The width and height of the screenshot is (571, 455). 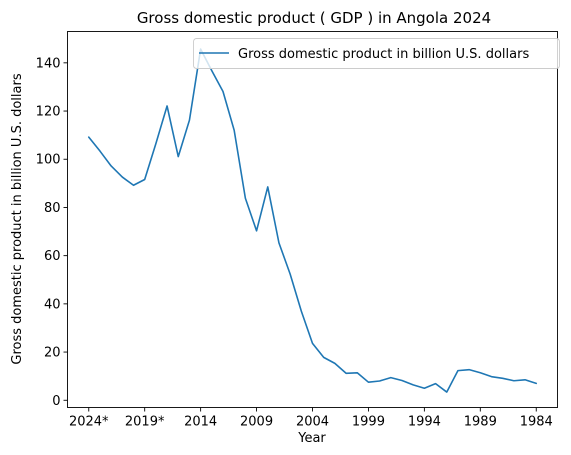 What do you see at coordinates (480, 422) in the screenshot?
I see `x-tick-label: 1989` at bounding box center [480, 422].